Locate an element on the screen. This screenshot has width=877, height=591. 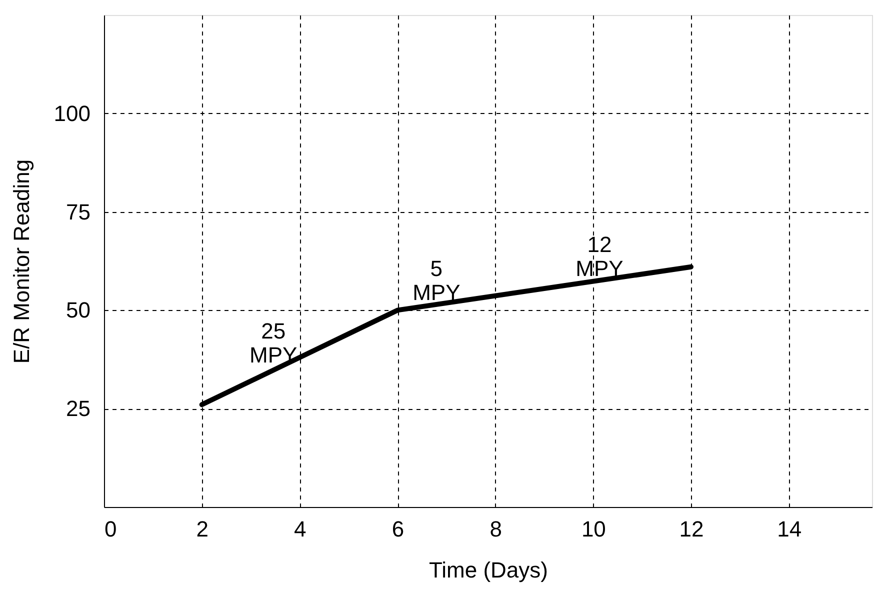
annotation: 25 MPY is located at coordinates (274, 343).